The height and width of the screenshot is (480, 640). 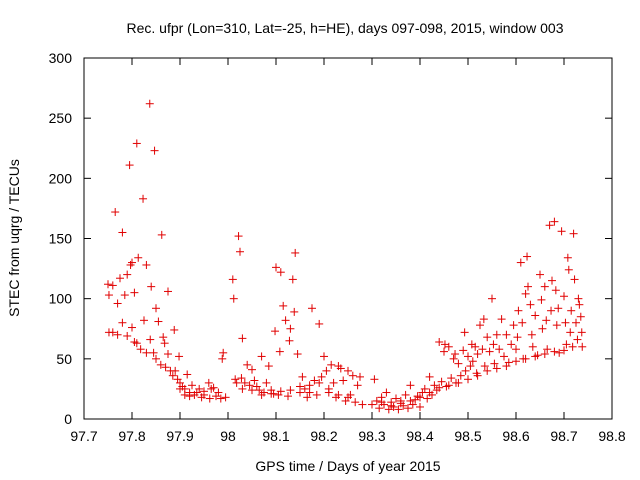 What do you see at coordinates (61, 58) in the screenshot?
I see `y-tick-label: 300` at bounding box center [61, 58].